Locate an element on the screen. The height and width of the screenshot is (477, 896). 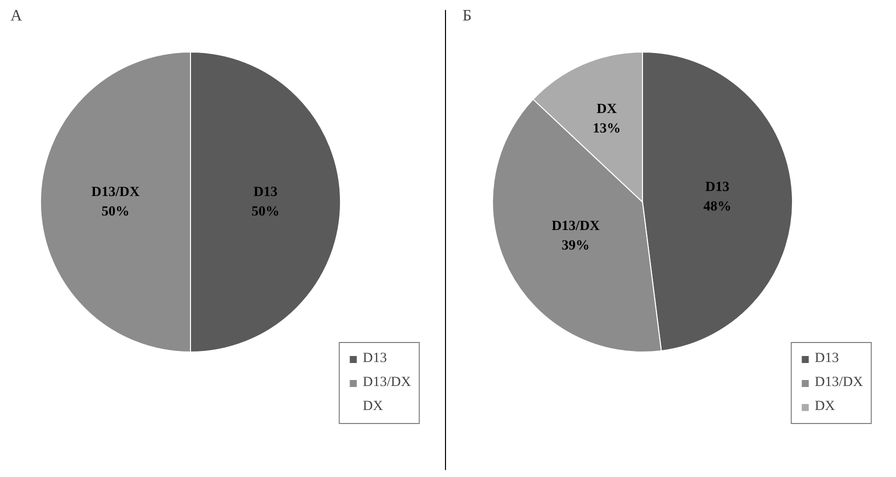
chart-title: А is located at coordinates (16, 16).